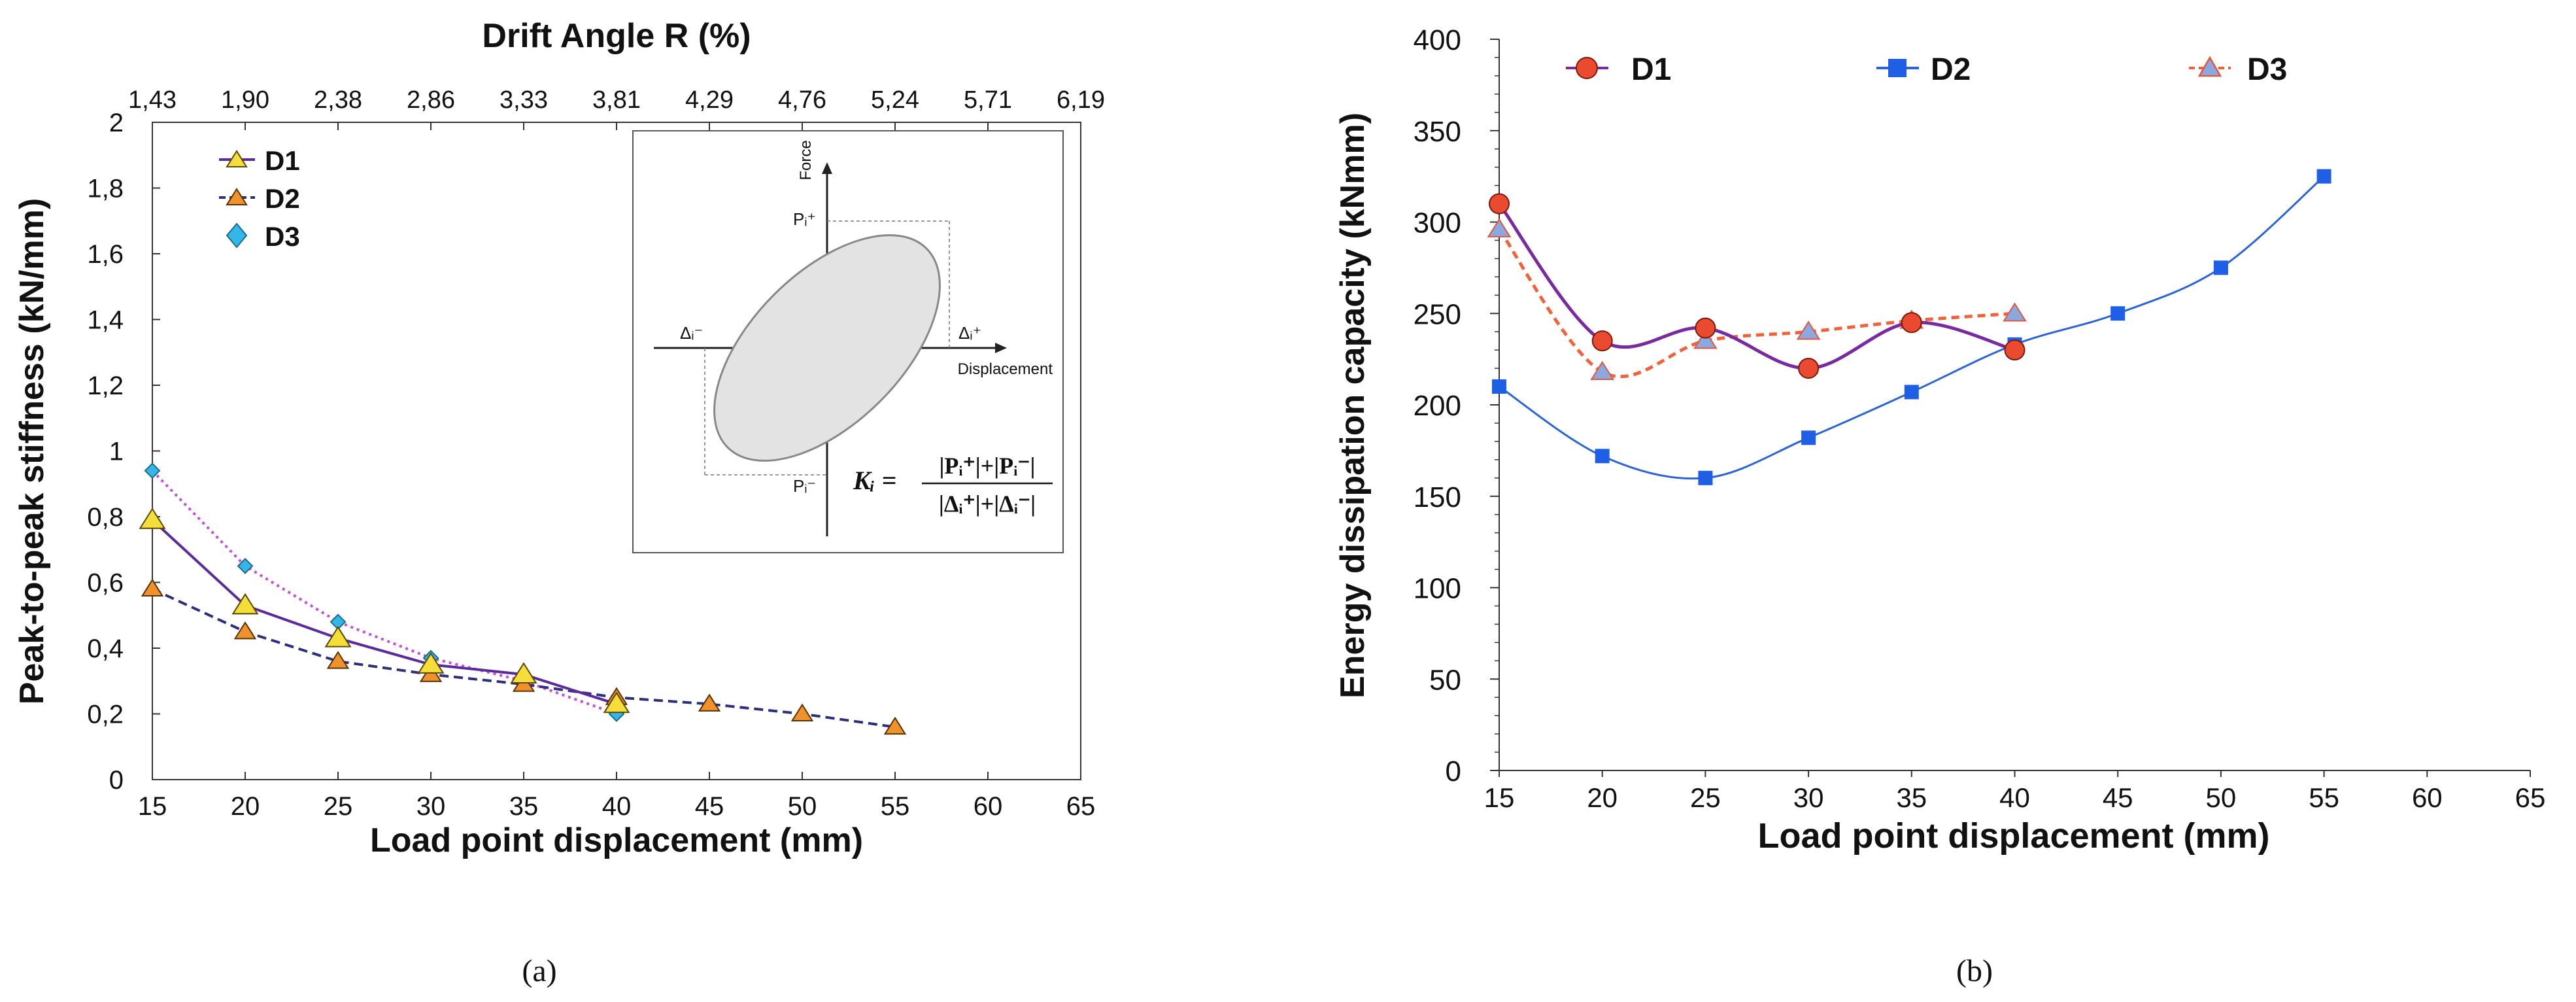  I want to click on chart-a-top-axis-title: Drift Angle R (%), so click(616, 36).